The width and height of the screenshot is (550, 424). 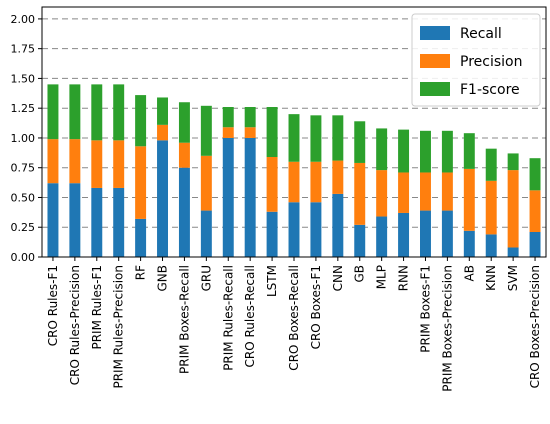 What do you see at coordinates (119, 327) in the screenshot?
I see `x-tick-label: PRIM Rules-Precision` at bounding box center [119, 327].